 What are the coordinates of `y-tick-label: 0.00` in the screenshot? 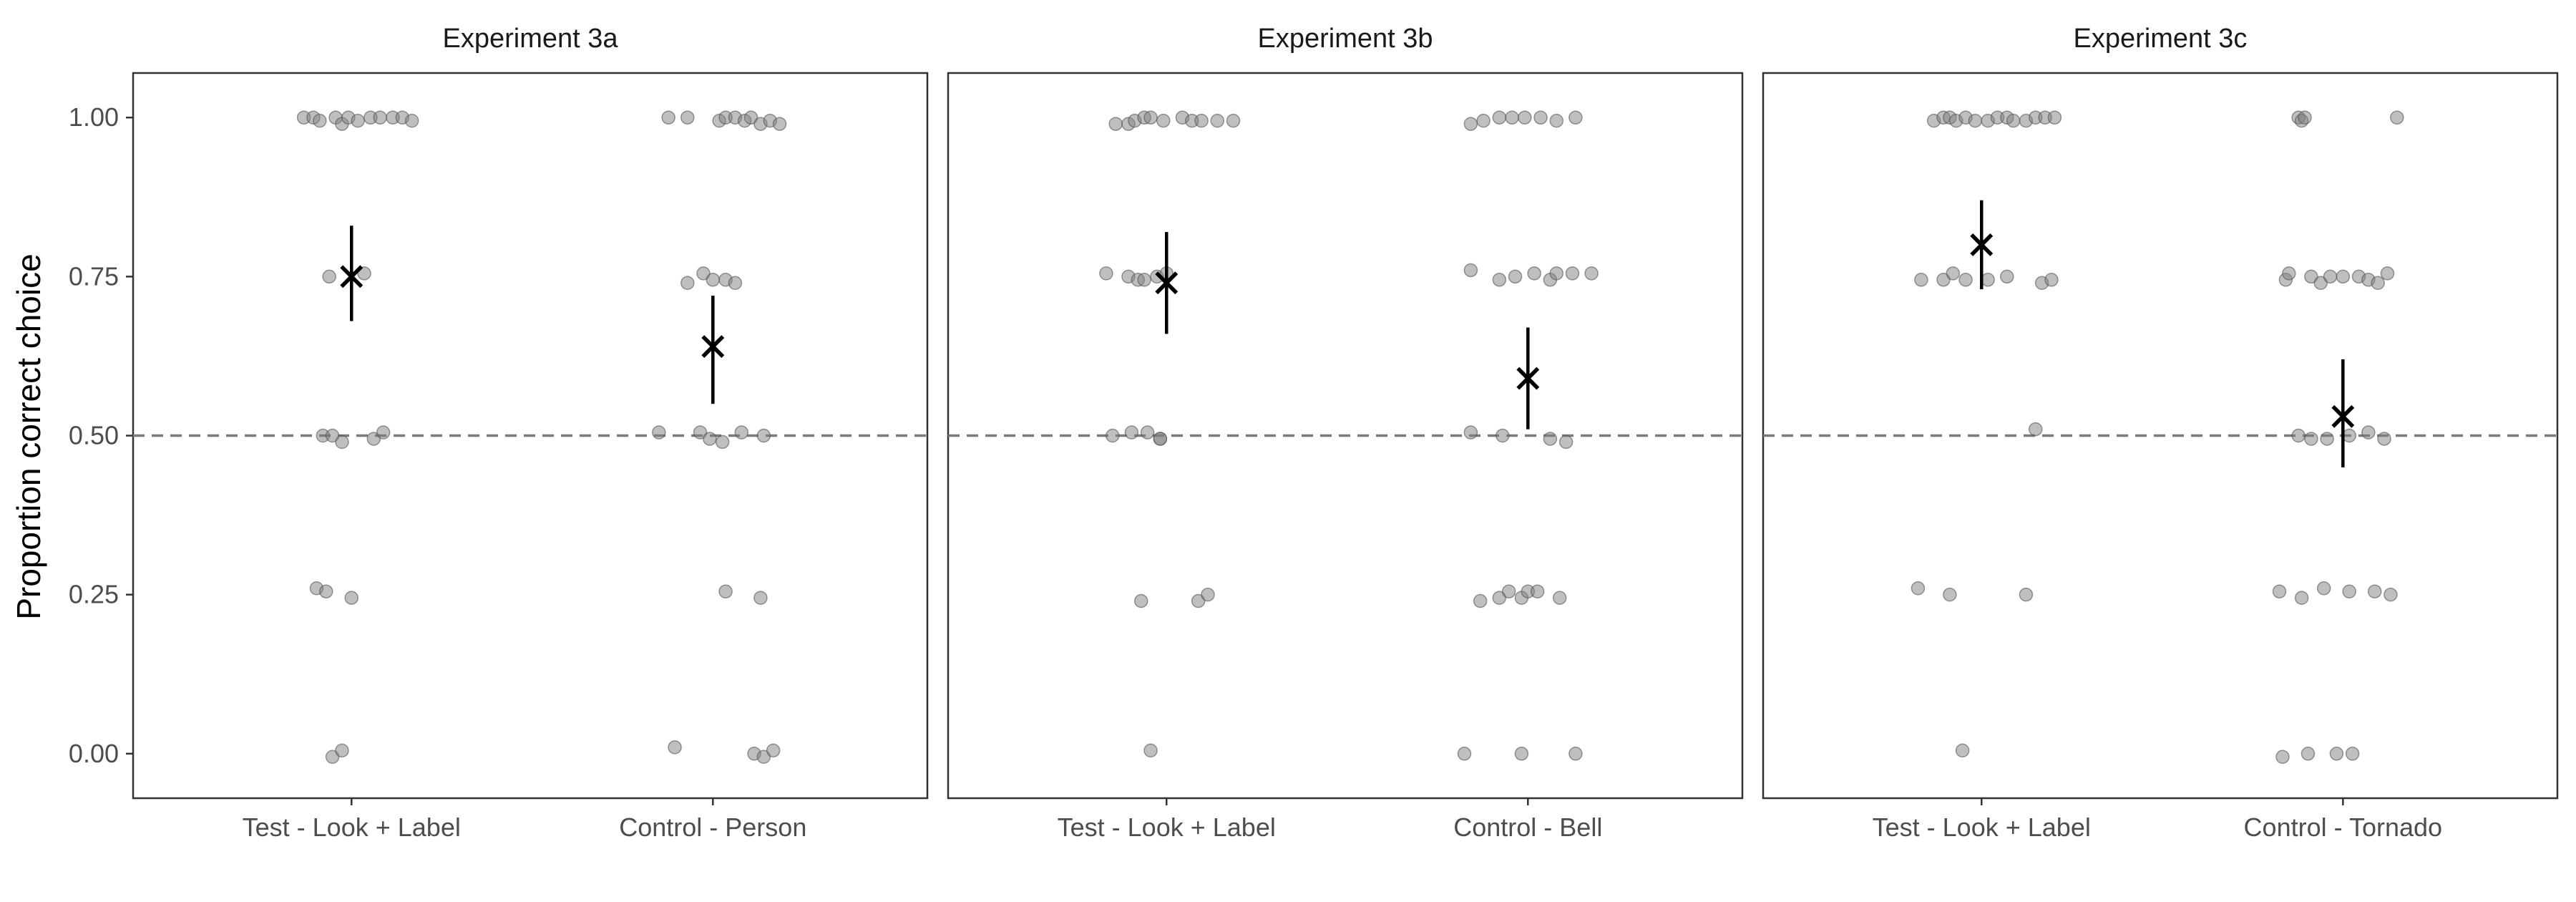 It's located at (94, 753).